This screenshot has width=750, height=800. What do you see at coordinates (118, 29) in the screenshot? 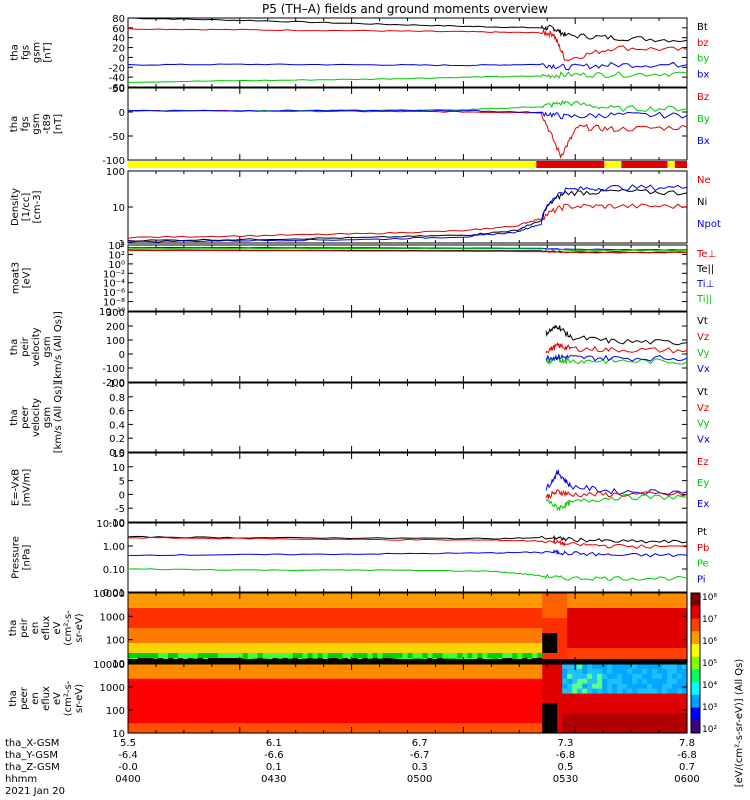
I see `y-tick-label: 60` at bounding box center [118, 29].